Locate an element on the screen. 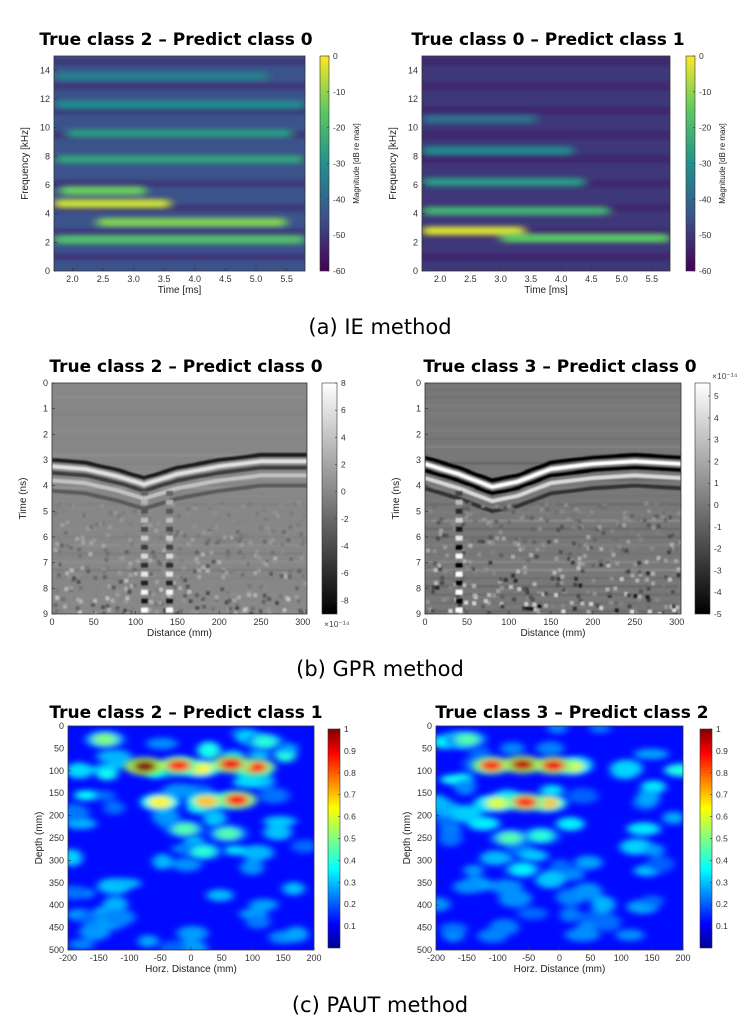  section-caption: (c) PAUT method is located at coordinates (380, 1005).